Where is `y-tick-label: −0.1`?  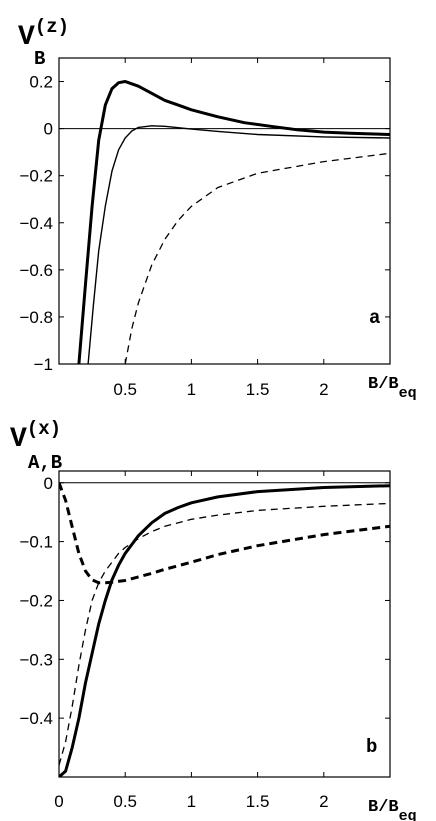 y-tick-label: −0.1 is located at coordinates (36, 542).